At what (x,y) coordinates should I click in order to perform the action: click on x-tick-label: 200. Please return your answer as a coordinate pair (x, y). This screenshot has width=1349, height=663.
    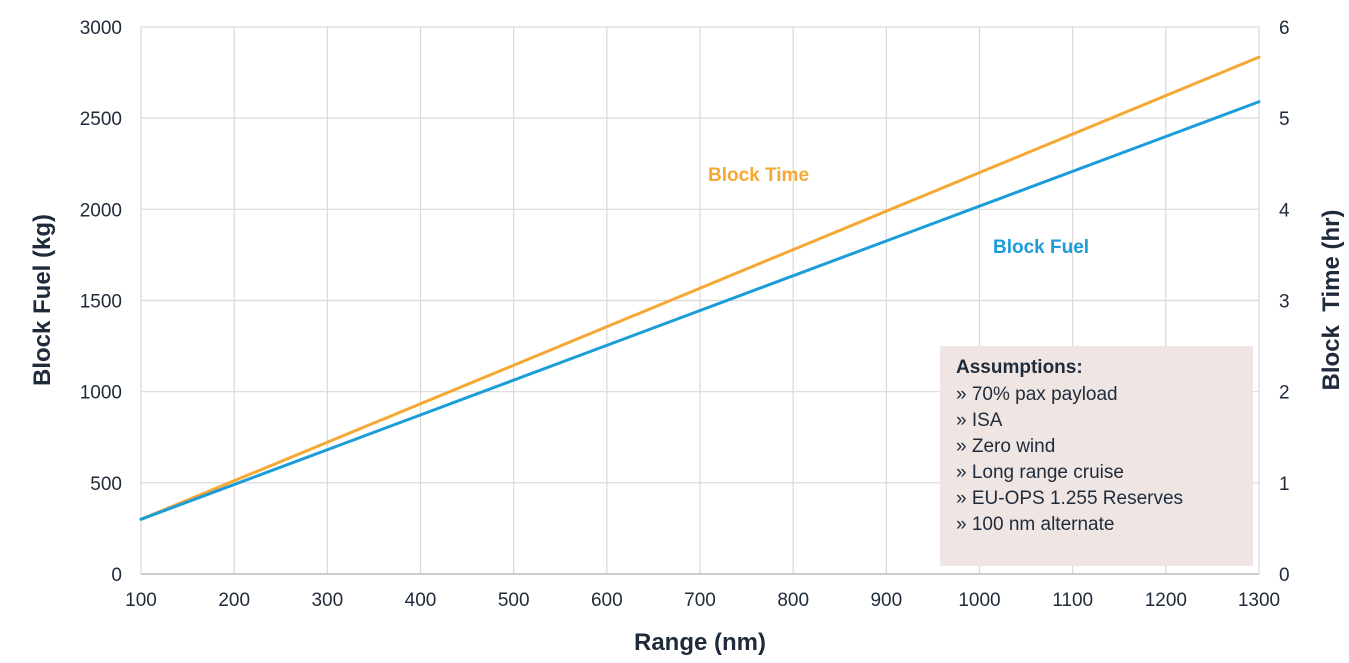
    Looking at the image, I should click on (234, 600).